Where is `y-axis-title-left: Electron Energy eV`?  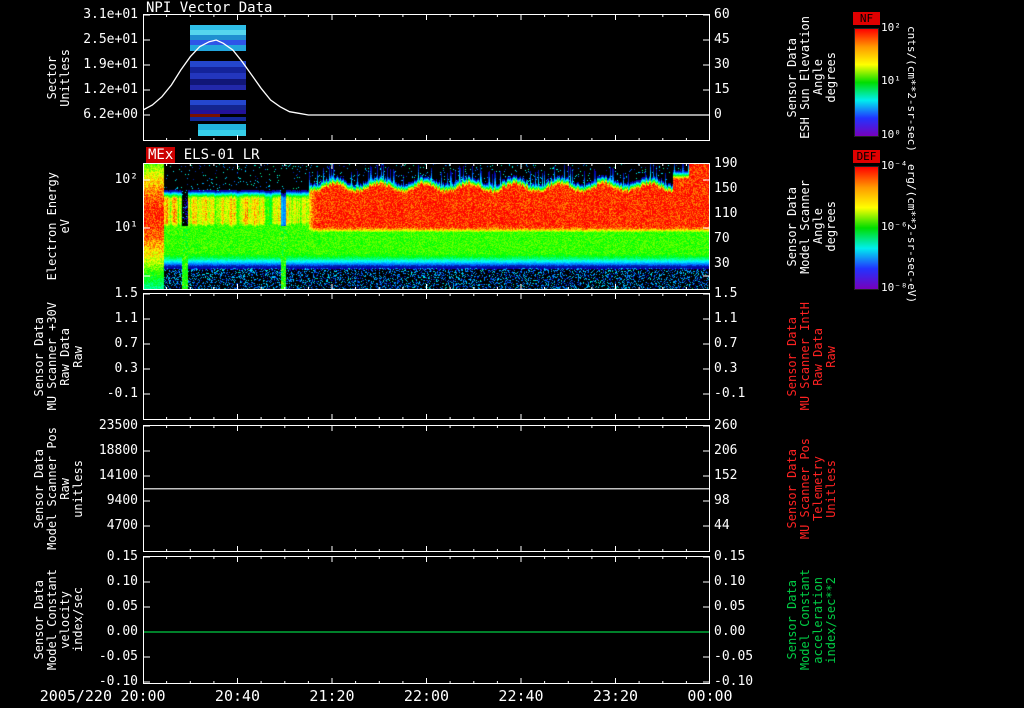 y-axis-title-left: Electron Energy eV is located at coordinates (59, 226).